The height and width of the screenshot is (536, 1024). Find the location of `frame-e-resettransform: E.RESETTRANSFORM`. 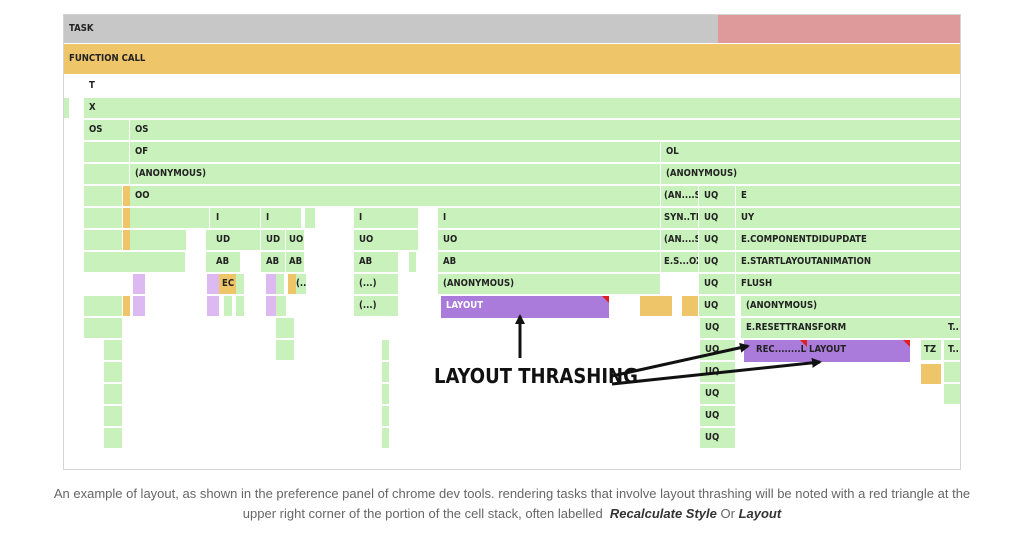

frame-e-resettransform: E.RESETTRANSFORM is located at coordinates (842, 328).